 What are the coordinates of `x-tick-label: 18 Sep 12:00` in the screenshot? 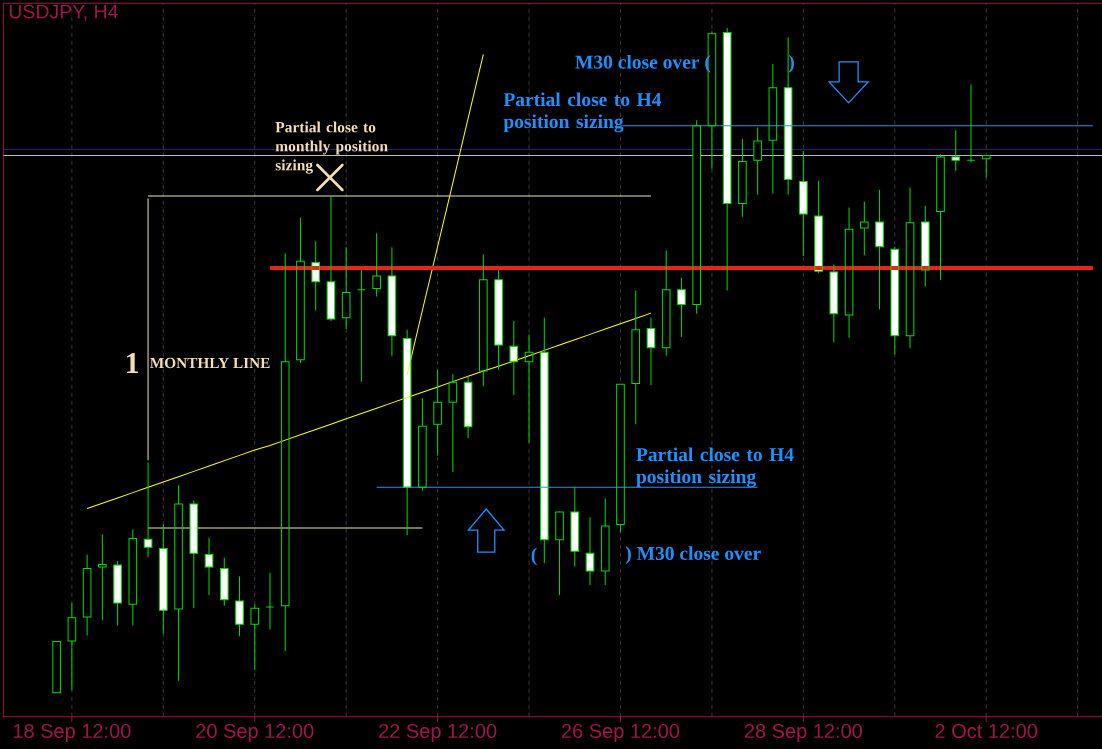 It's located at (72, 733).